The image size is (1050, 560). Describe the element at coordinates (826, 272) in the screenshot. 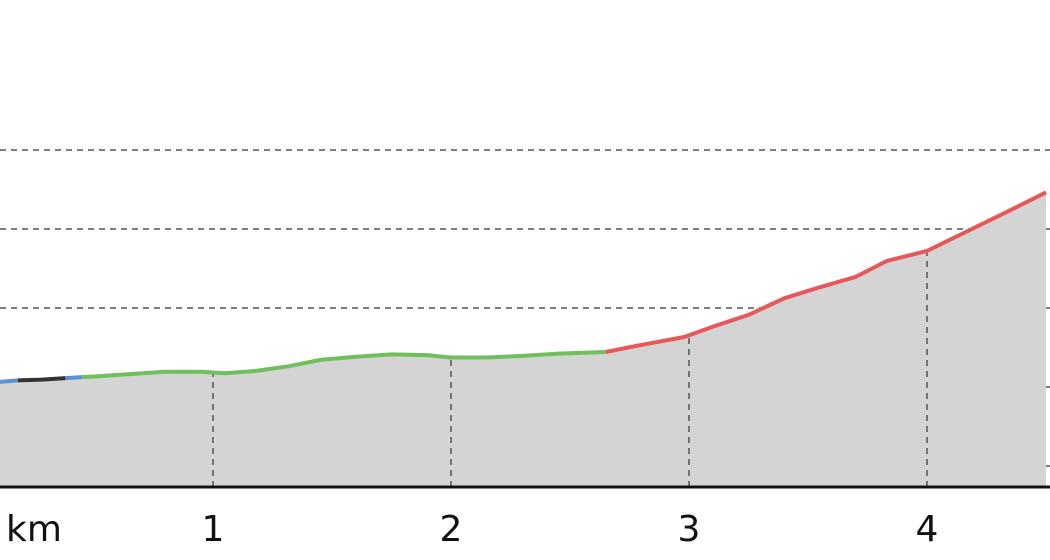

I see `profile-segment-steep` at that location.